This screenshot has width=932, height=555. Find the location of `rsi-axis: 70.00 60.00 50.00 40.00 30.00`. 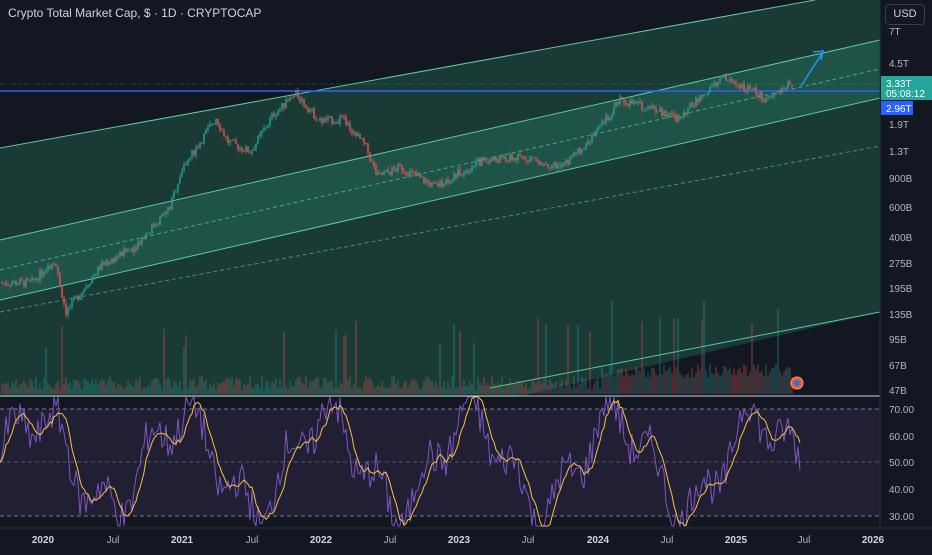

rsi-axis: 70.00 60.00 50.00 40.00 30.00 is located at coordinates (901, 464).